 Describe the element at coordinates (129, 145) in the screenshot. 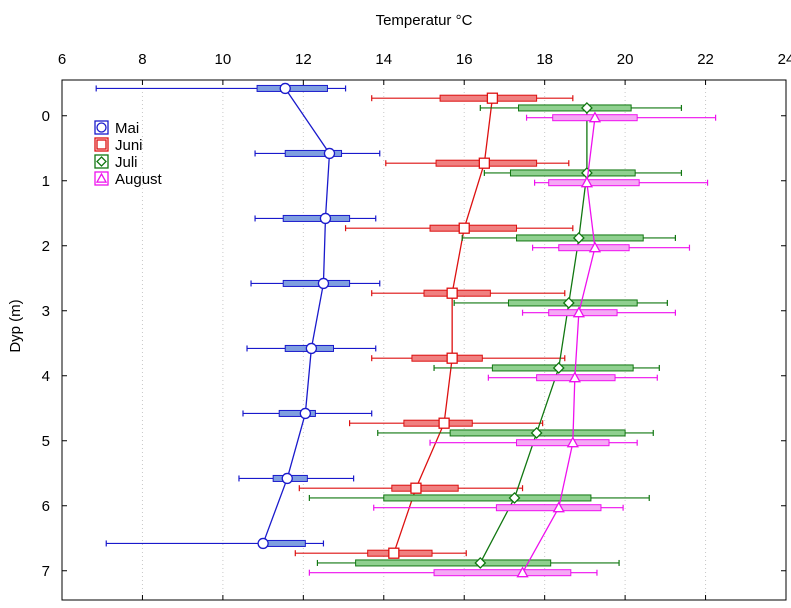

I see `legend-label: Juni` at that location.